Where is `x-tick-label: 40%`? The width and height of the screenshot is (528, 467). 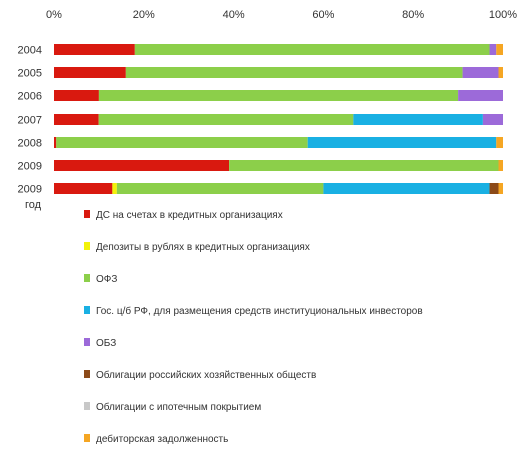 x-tick-label: 40% is located at coordinates (234, 15).